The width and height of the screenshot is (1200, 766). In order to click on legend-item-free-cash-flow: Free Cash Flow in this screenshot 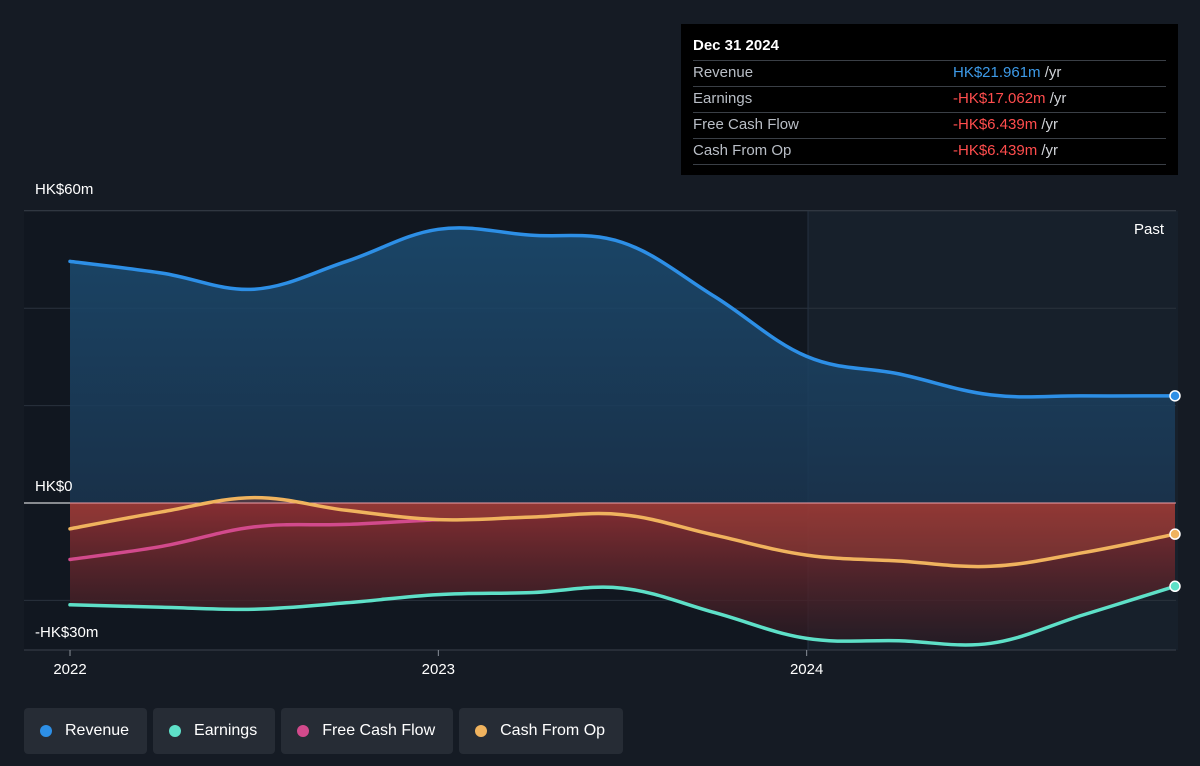, I will do `click(367, 731)`.